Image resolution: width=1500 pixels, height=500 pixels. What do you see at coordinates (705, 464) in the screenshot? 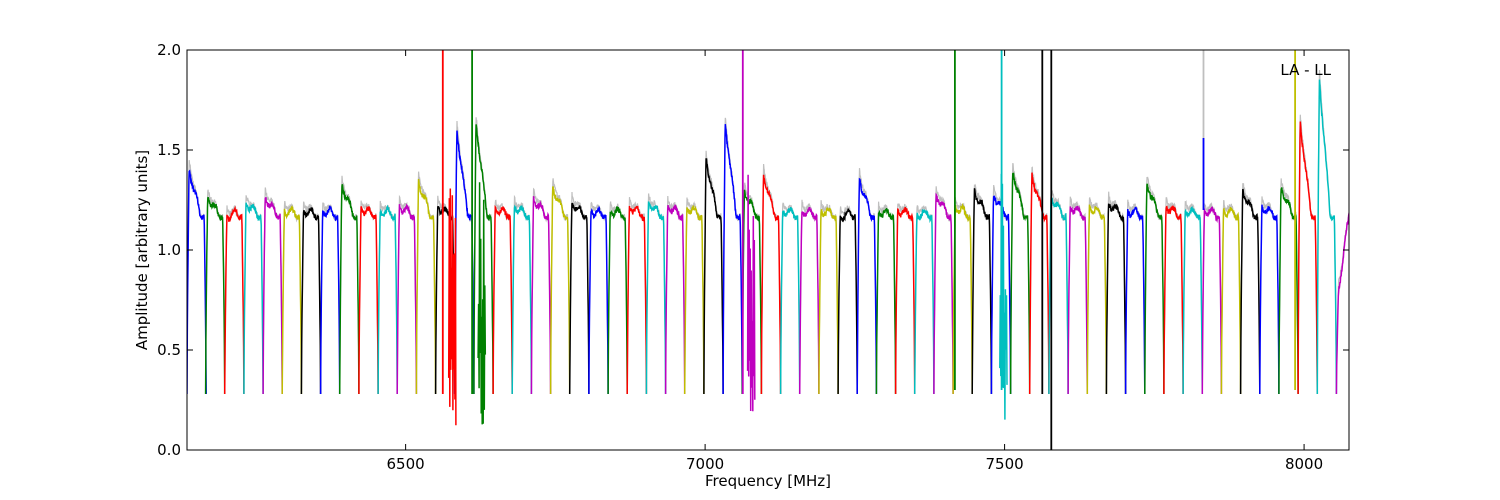
I see `x-tick-label-1: 7000` at bounding box center [705, 464].